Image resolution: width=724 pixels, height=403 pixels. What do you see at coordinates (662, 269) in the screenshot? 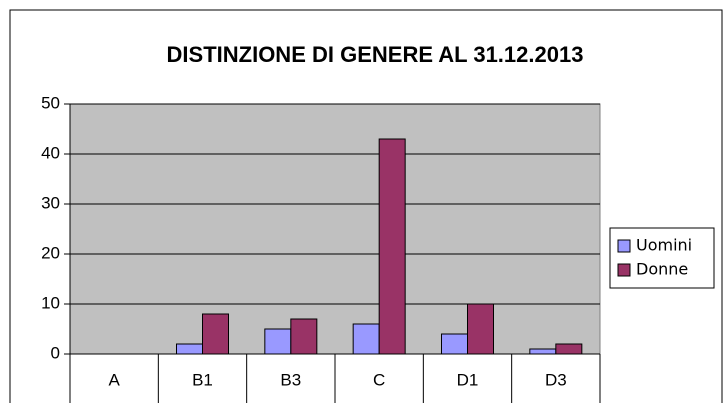
I see `legend-label: Donne` at bounding box center [662, 269].